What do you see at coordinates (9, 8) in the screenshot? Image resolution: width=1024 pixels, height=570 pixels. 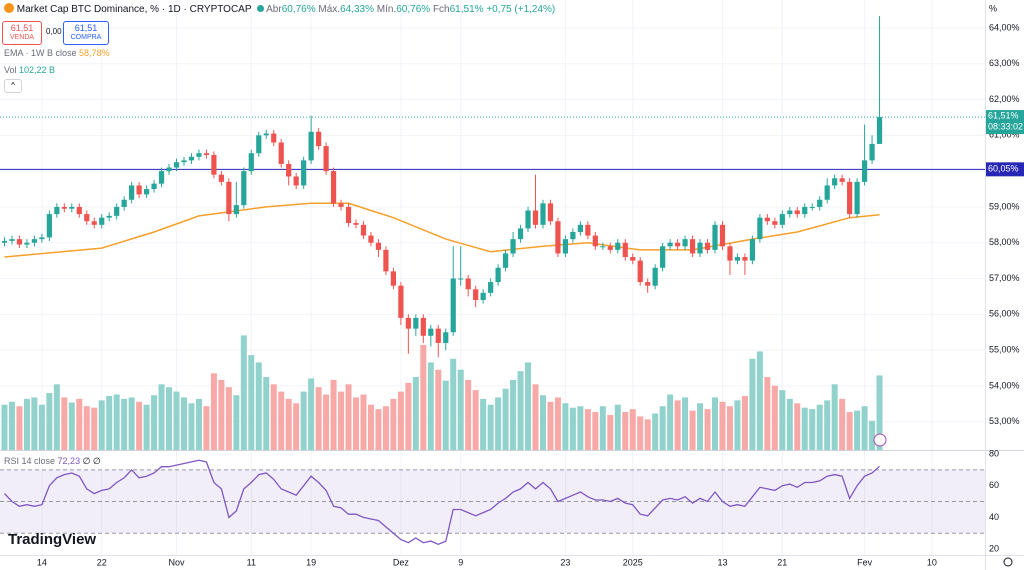 I see `symbol-icon` at bounding box center [9, 8].